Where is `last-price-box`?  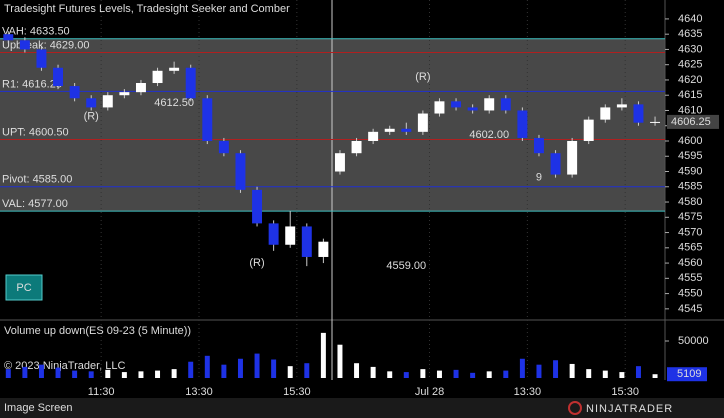
last-price-box is located at coordinates (693, 121).